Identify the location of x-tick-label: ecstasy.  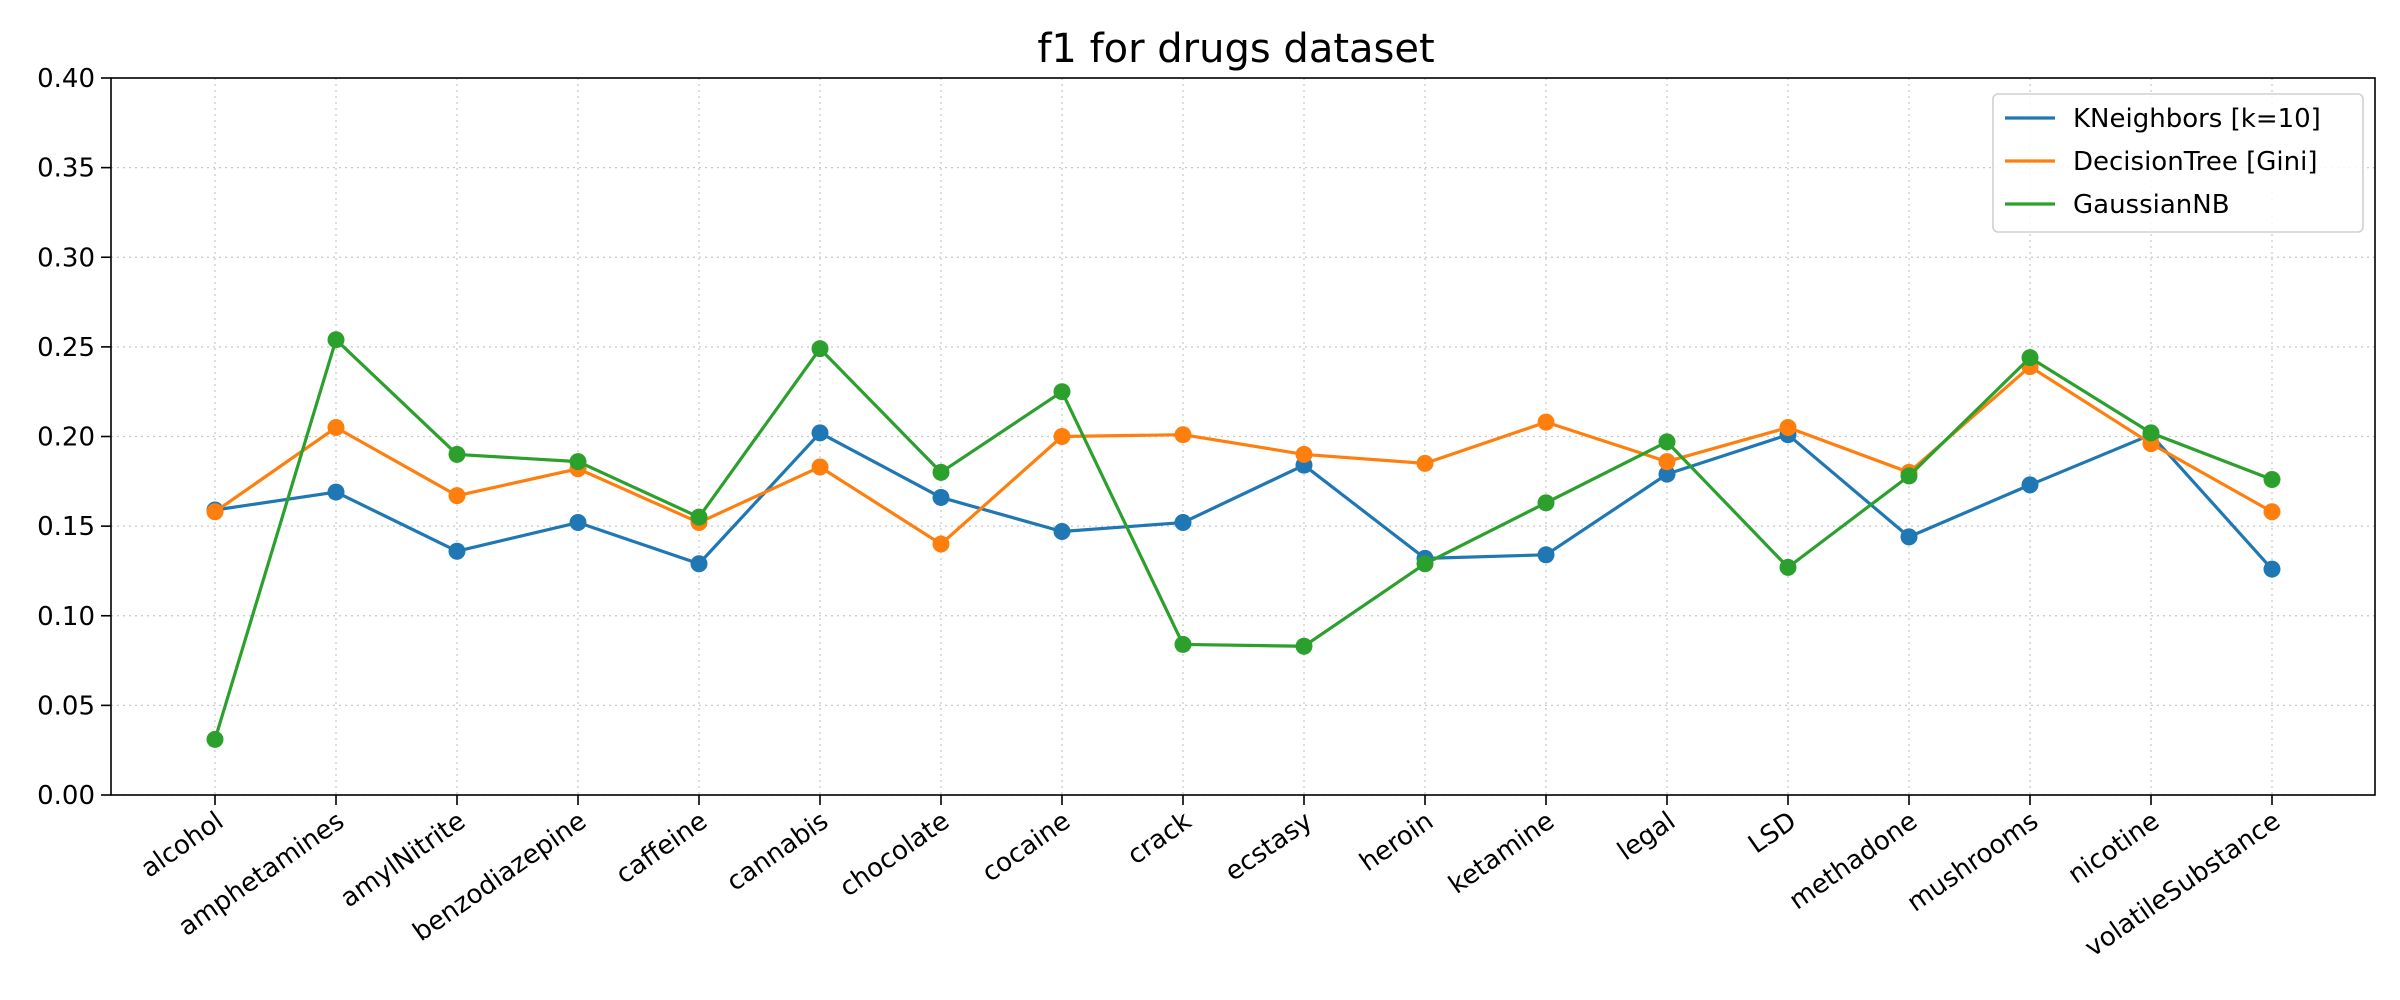
(1269, 846).